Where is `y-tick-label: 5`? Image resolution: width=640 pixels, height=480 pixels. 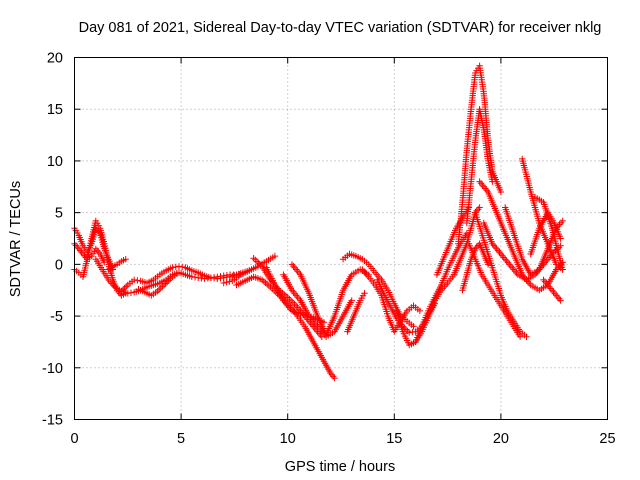
y-tick-label: 5 is located at coordinates (59, 214).